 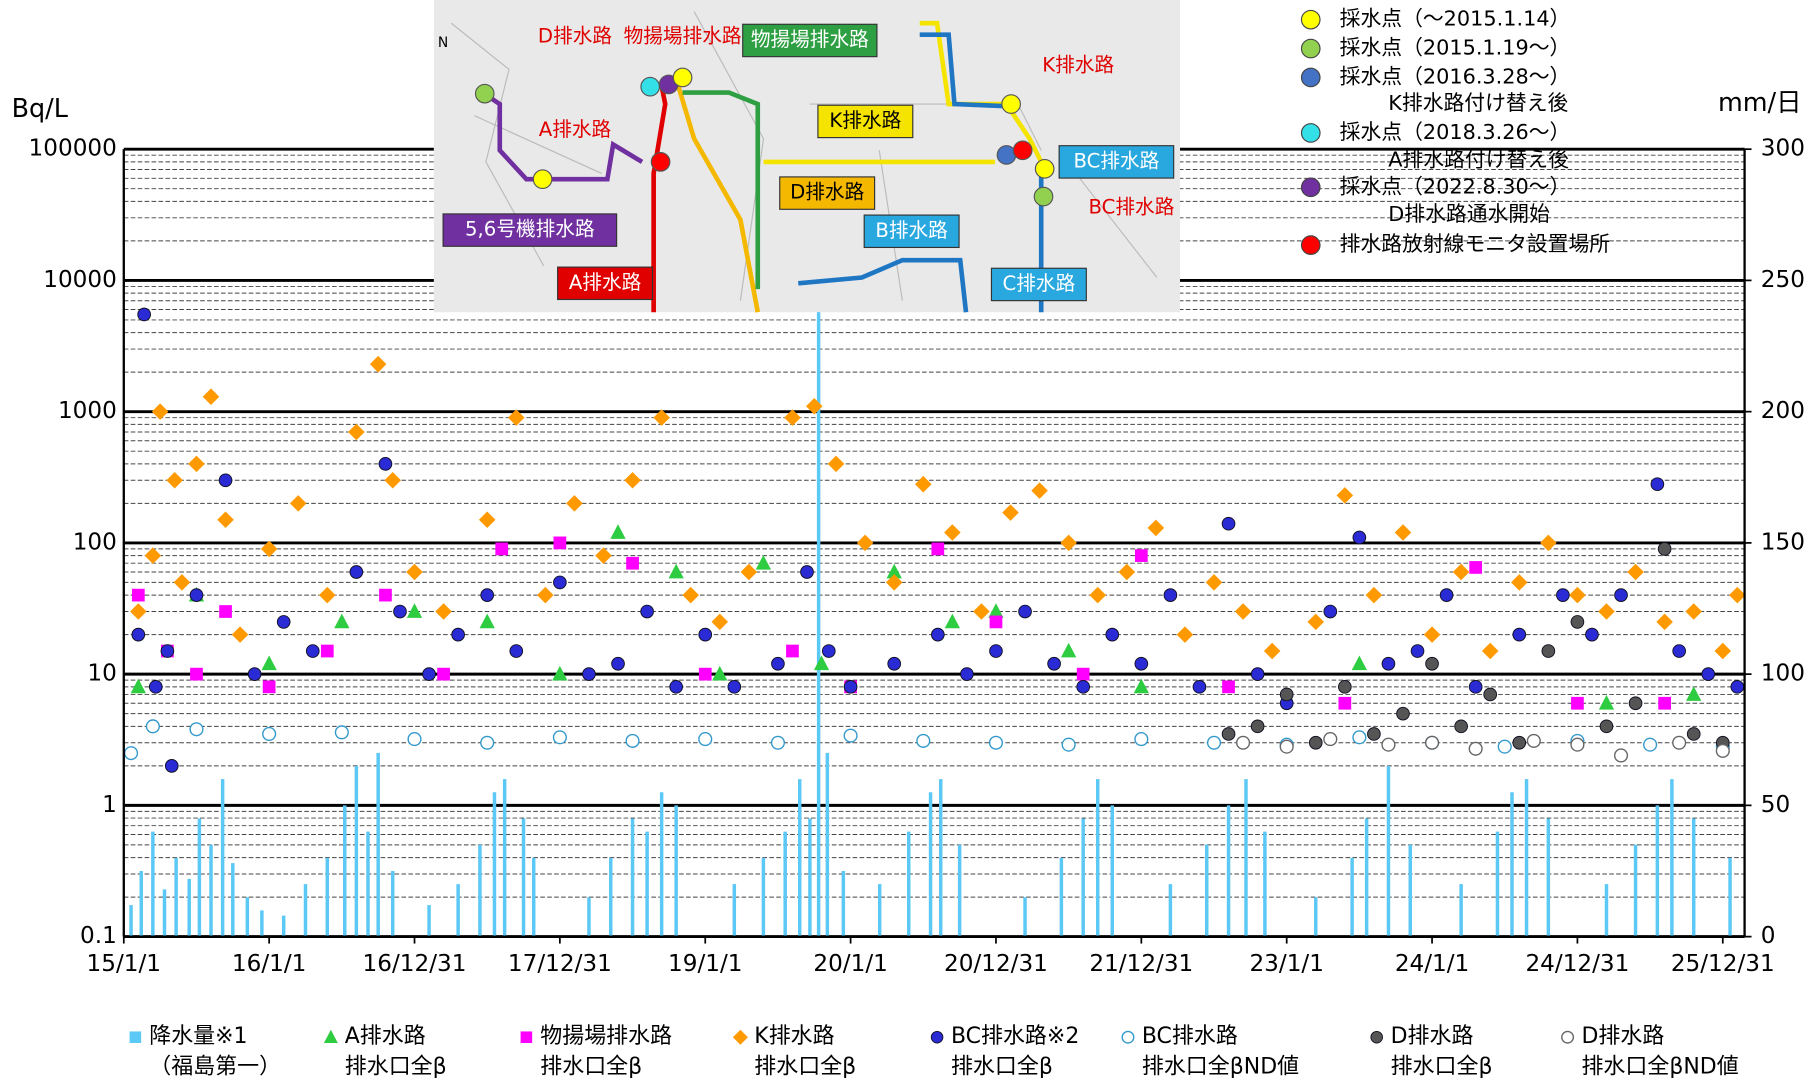 I want to click on map-points, so click(x=764, y=137).